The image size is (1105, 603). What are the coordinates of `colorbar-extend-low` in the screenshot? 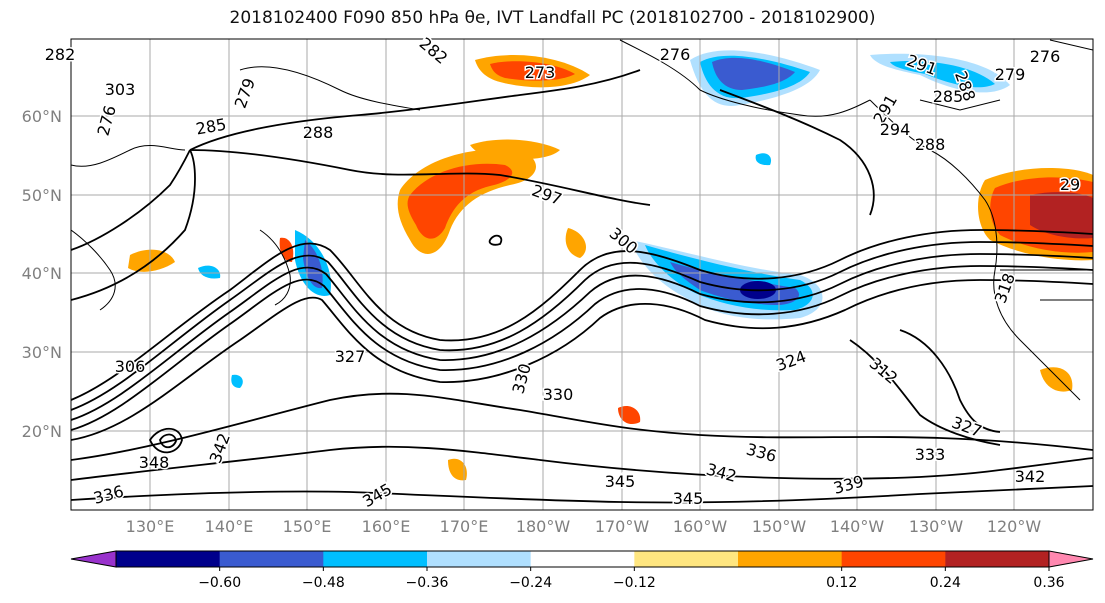 It's located at (93, 559).